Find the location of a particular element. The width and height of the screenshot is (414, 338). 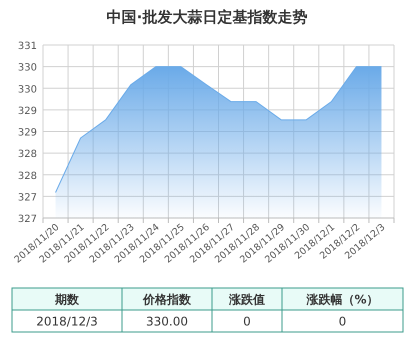

chart-title: 中国·批发大蒜日定基指数走势 is located at coordinates (207, 17).